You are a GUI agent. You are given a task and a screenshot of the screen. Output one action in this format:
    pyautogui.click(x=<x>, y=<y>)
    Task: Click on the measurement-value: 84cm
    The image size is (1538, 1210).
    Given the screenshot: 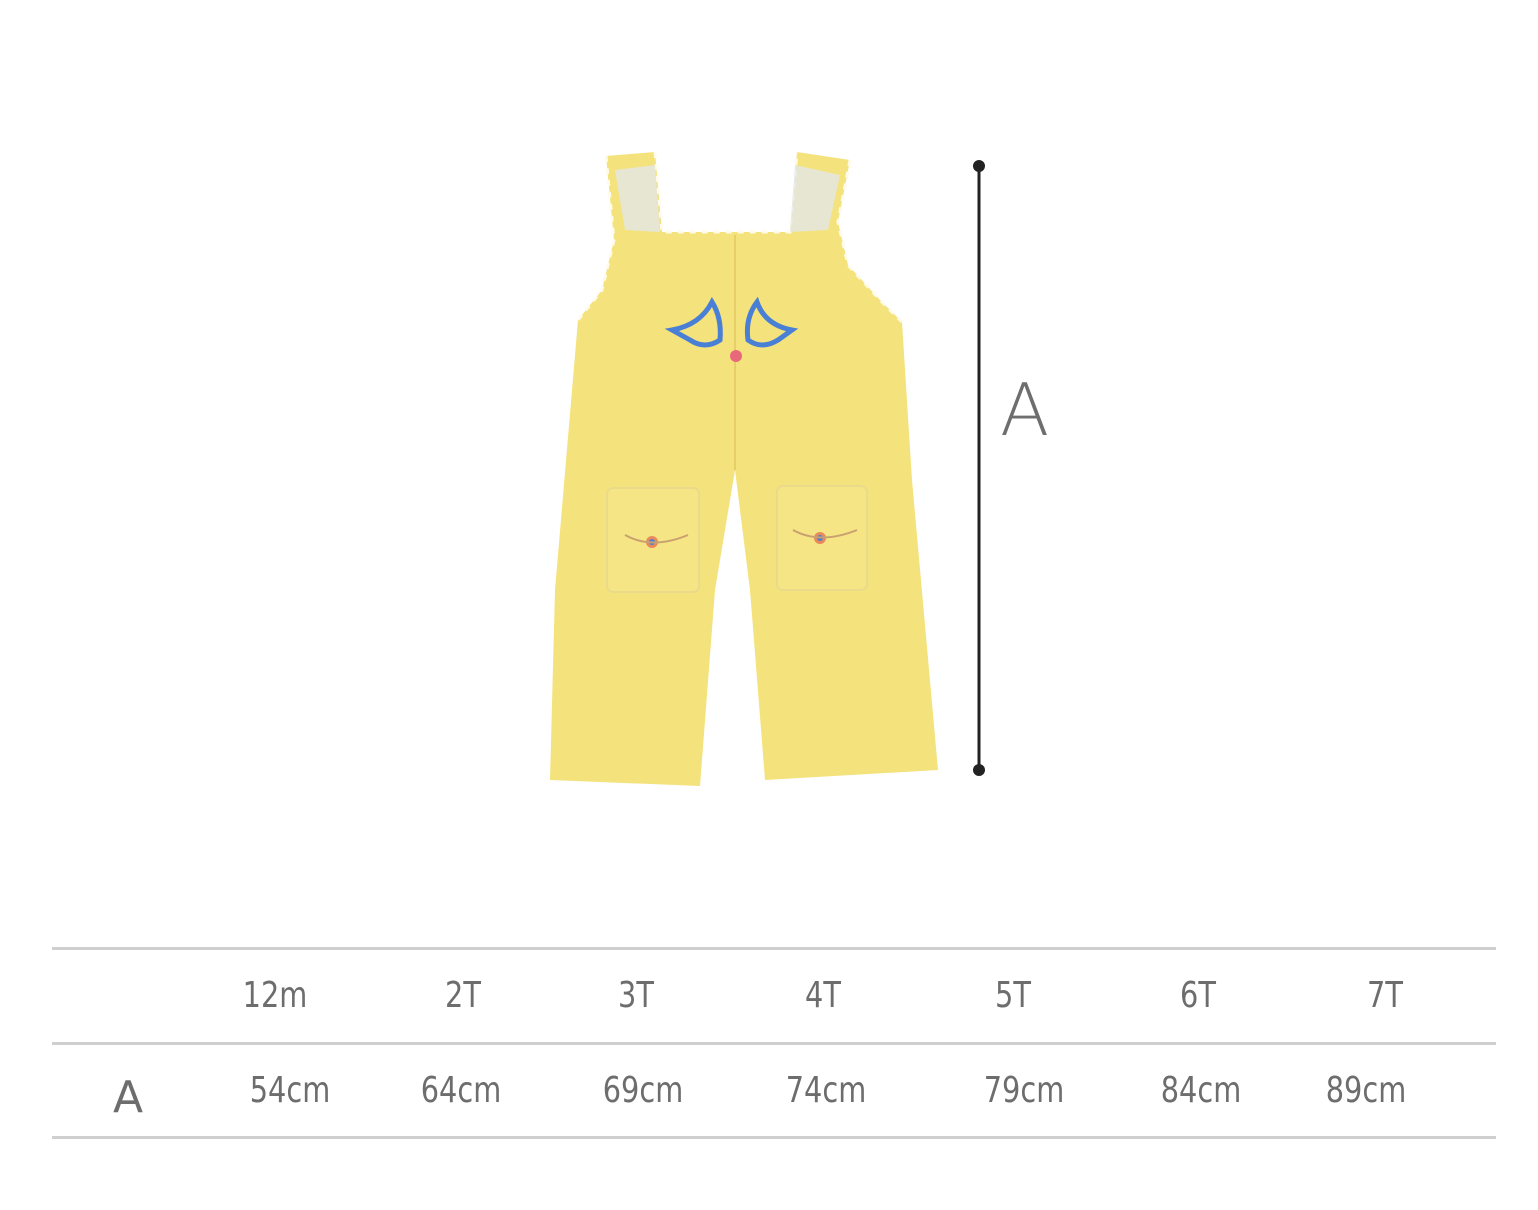 What is the action you would take?
    pyautogui.click(x=1201, y=1090)
    